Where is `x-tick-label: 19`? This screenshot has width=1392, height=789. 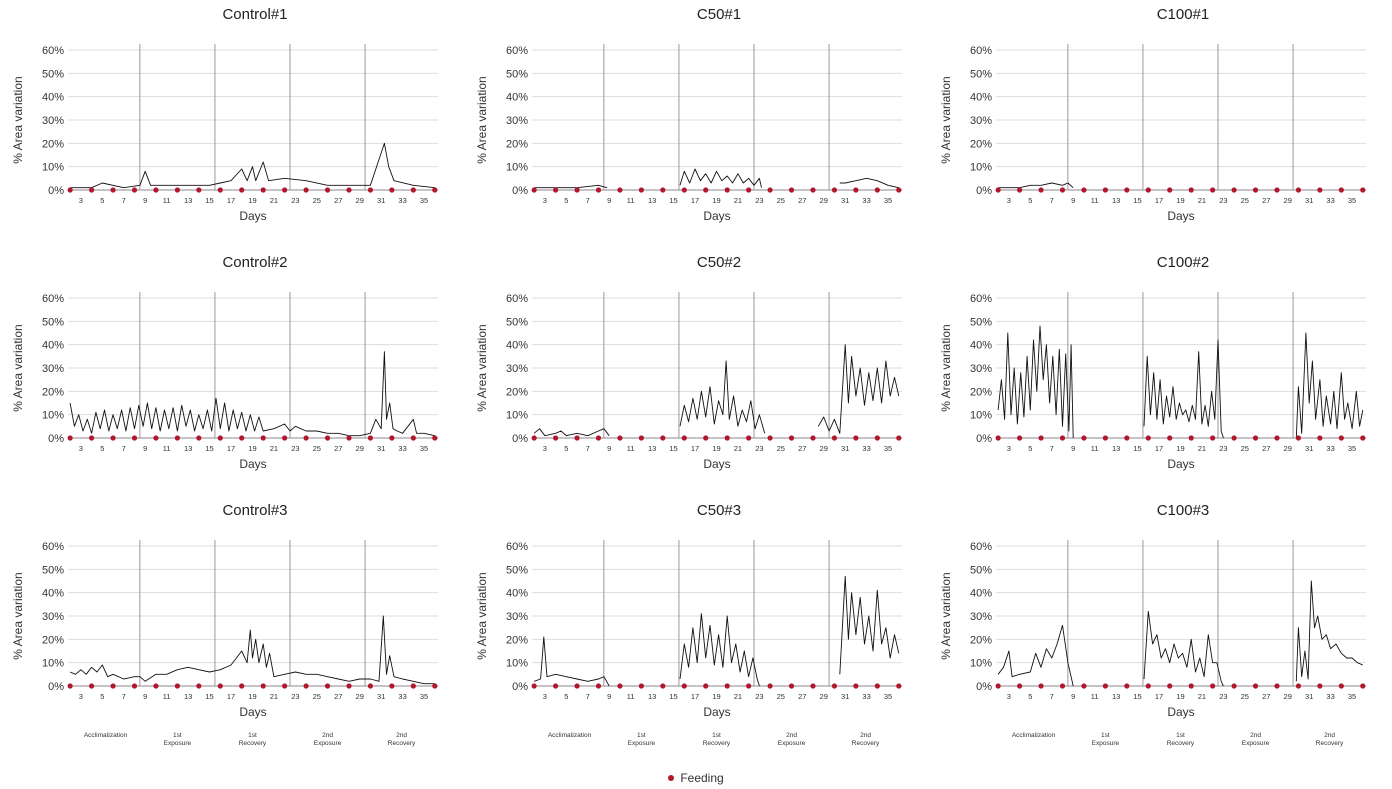
x-tick-label: 19 is located at coordinates (252, 696).